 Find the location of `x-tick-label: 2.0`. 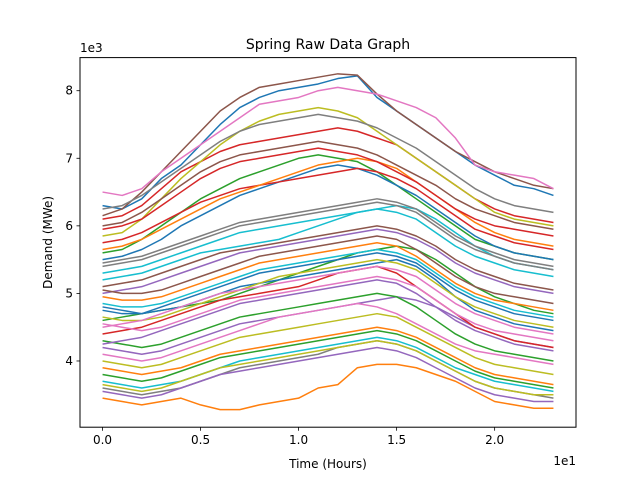

x-tick-label: 2.0 is located at coordinates (494, 440).